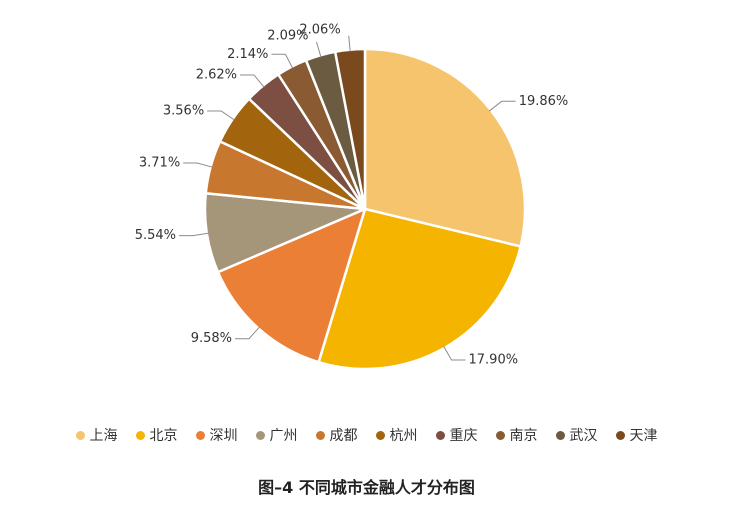  I want to click on data-label-slice-6: 3.56%, so click(183, 111).